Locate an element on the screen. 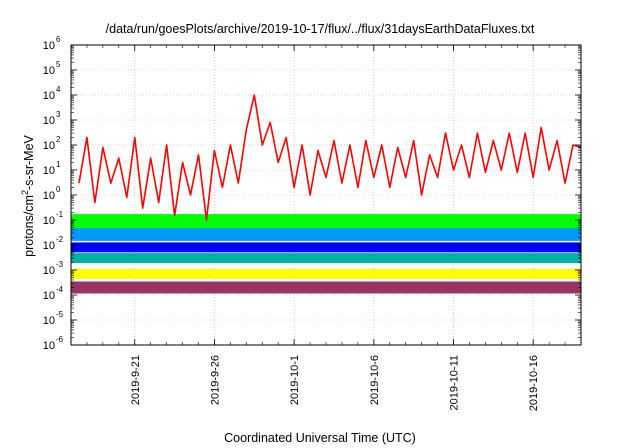  y-tick-label-exponent: -6 is located at coordinates (60, 339).